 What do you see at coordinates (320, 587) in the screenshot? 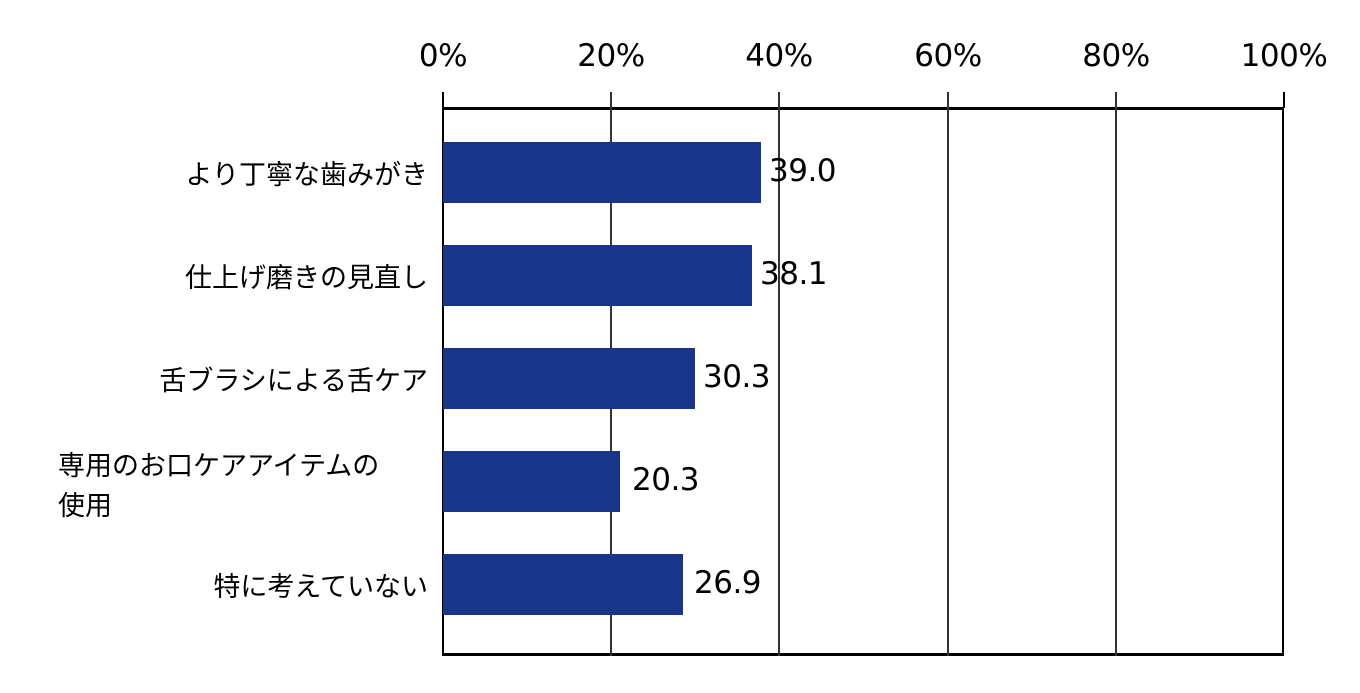
I see `category-label: 特に考えていない` at bounding box center [320, 587].